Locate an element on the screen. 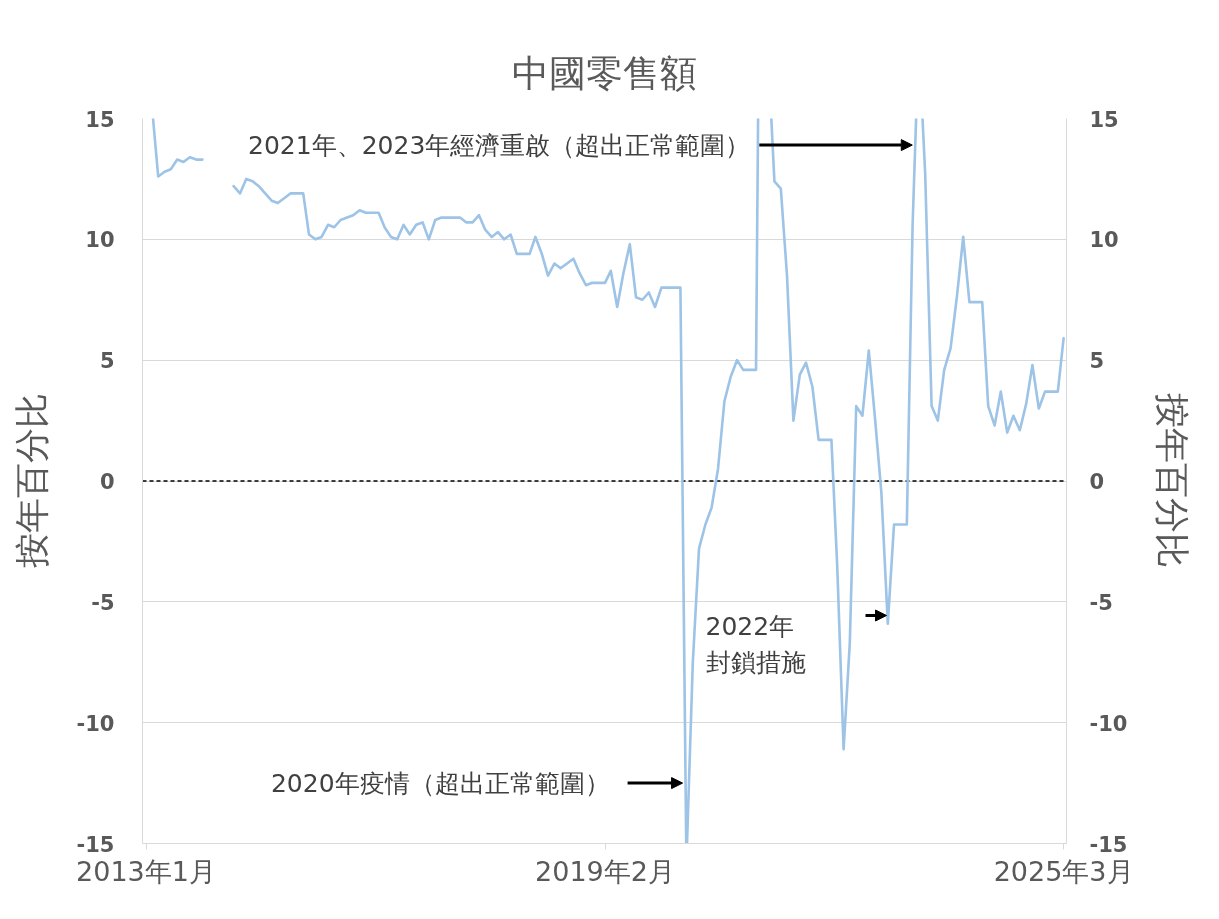  annotation: 2021年、2023年經濟重啟（超出正常範圍） is located at coordinates (499, 145).